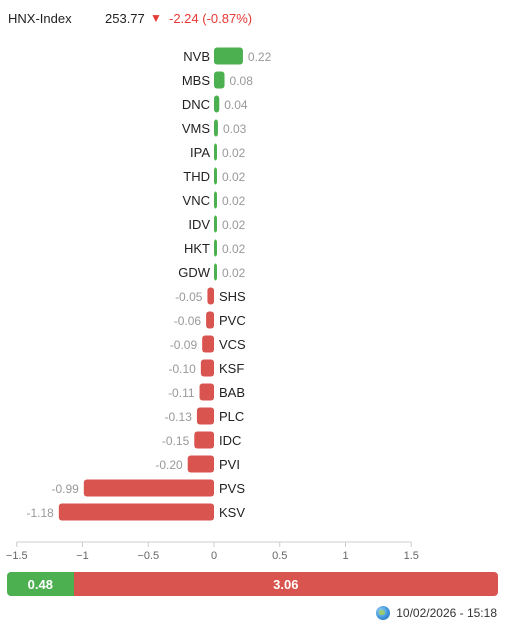 The width and height of the screenshot is (505, 626). What do you see at coordinates (232, 320) in the screenshot?
I see `category-label: PVC` at bounding box center [232, 320].